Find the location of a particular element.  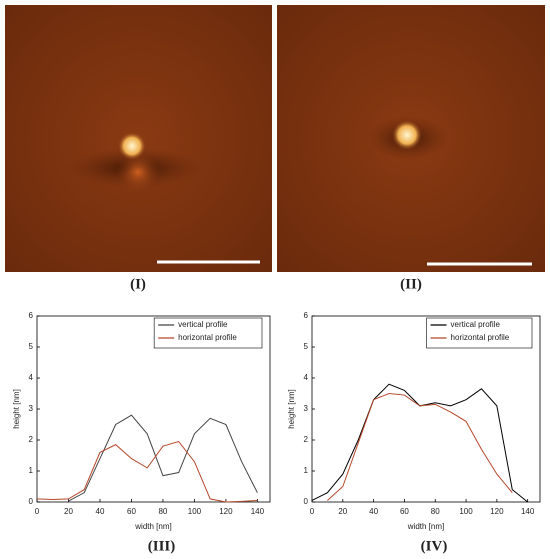

panel-caption: (I) is located at coordinates (138, 284).